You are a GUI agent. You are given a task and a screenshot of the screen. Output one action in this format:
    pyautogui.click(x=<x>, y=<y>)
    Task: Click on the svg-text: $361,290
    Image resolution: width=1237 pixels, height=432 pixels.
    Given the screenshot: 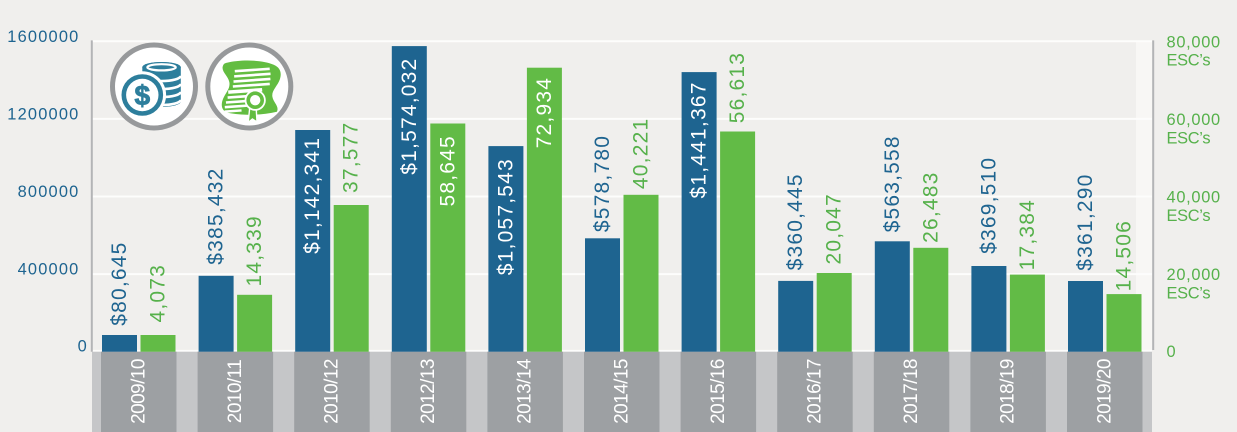 What is the action you would take?
    pyautogui.click(x=1085, y=221)
    